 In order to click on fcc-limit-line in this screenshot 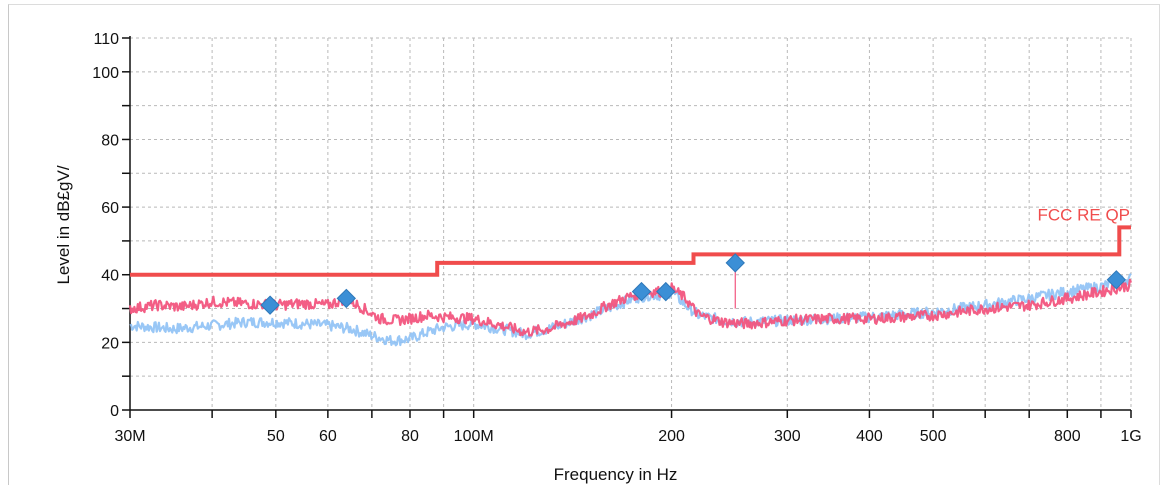, I will do `click(630, 251)`.